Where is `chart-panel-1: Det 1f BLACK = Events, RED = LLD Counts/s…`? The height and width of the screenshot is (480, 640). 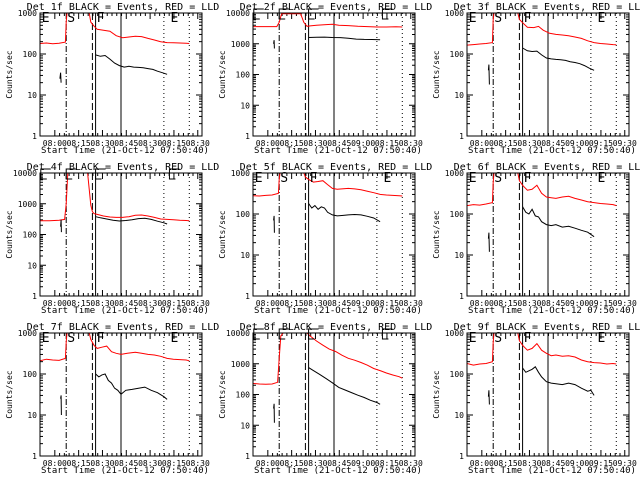 chart-panel-1: Det 1f BLACK = Events, RED = LLD Counts/s… is located at coordinates (112, 79).